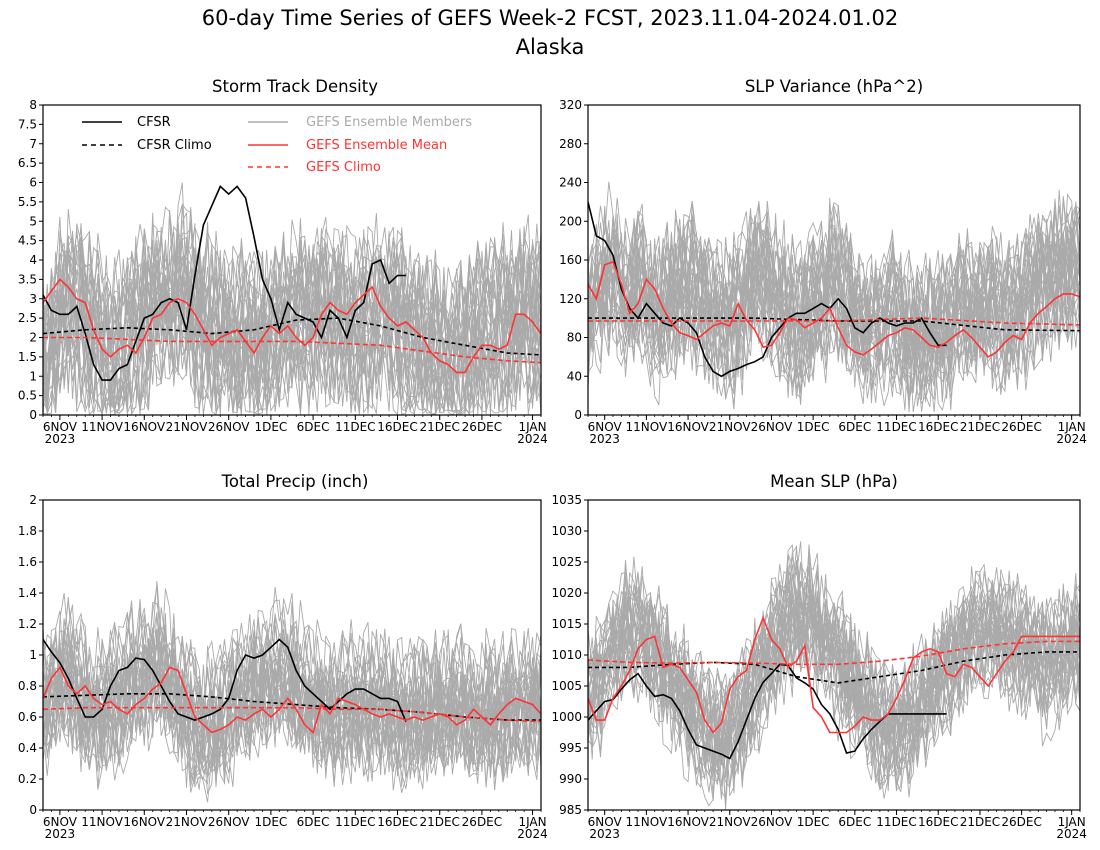  I want to click on y-tick-label: 995, so click(570, 748).